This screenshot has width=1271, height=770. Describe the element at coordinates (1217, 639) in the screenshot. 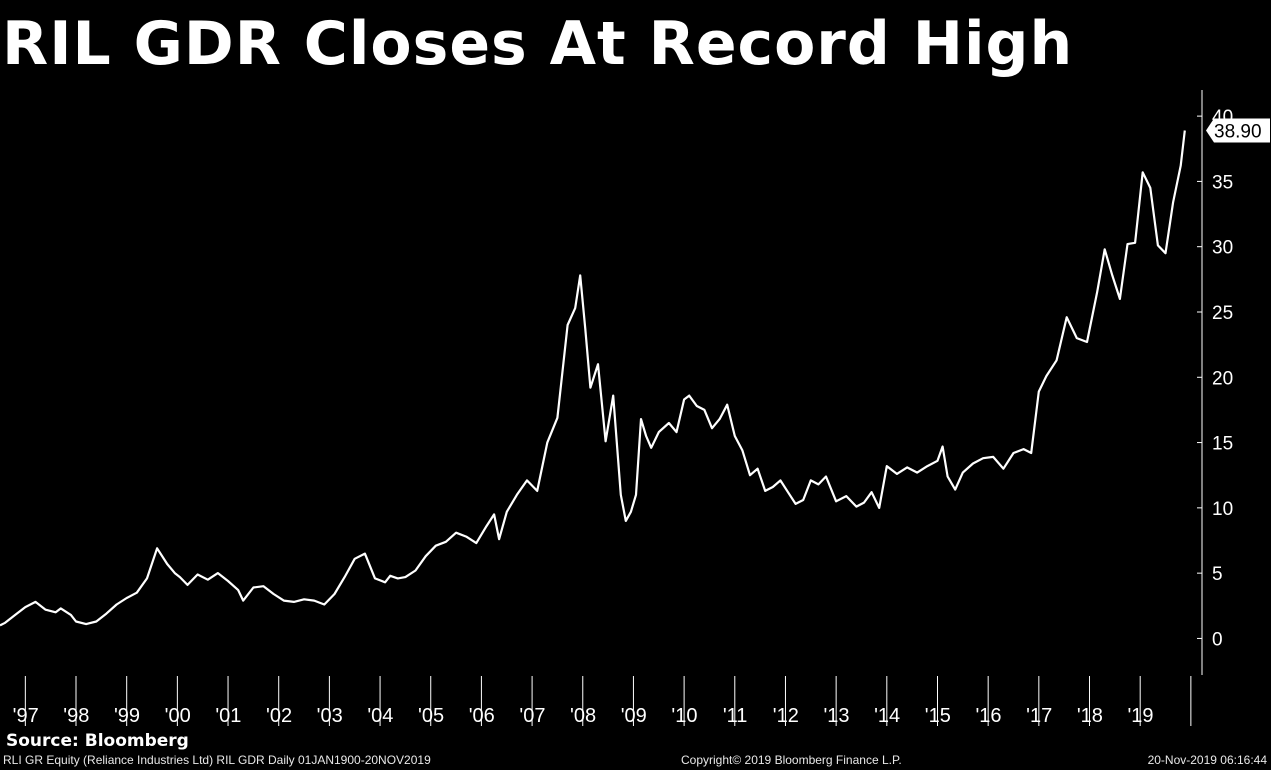

I see `y-axis-tick-label: 0` at that location.